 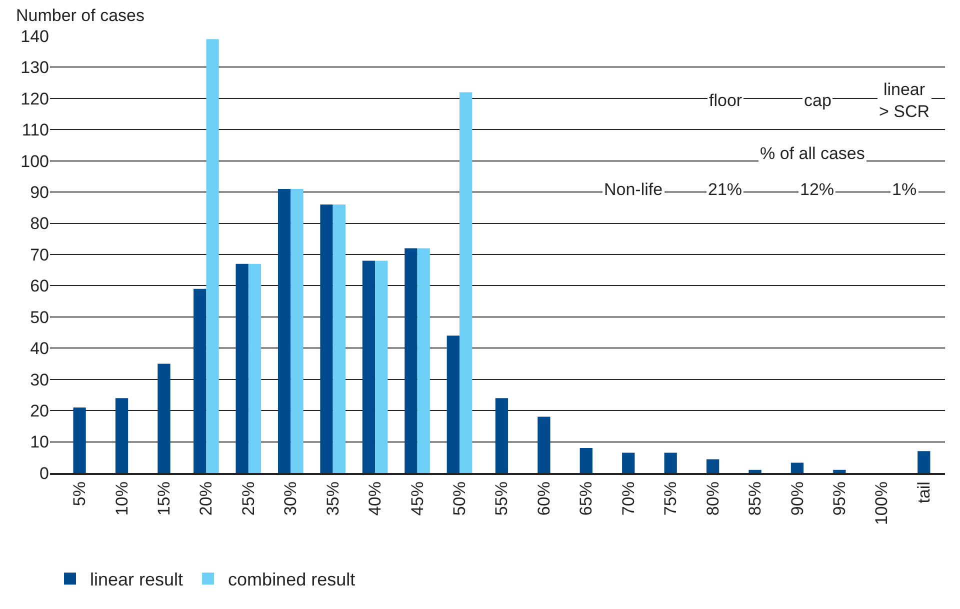 I want to click on x-tick-label: 60%, so click(x=544, y=499).